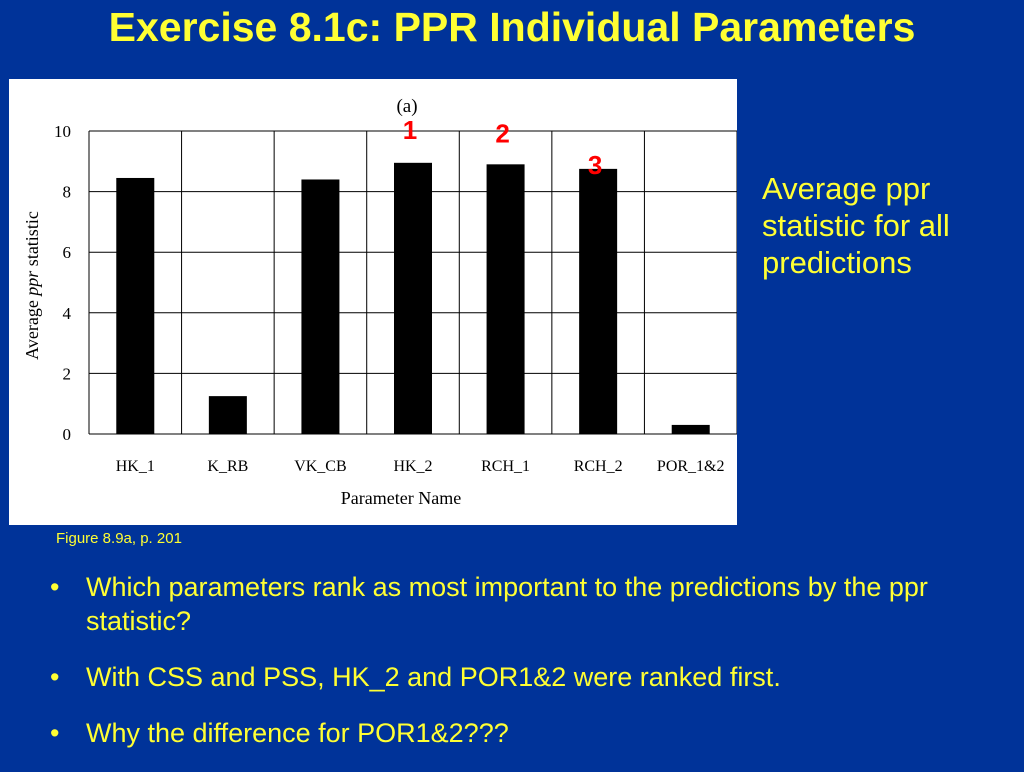 This screenshot has width=1024, height=772. I want to click on x-tick-label: POR_1&2, so click(691, 466).